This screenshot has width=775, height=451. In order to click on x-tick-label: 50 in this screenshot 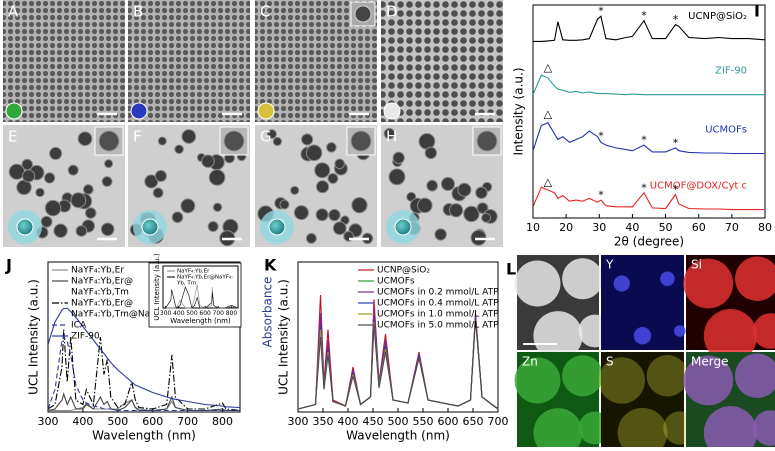, I will do `click(666, 227)`.